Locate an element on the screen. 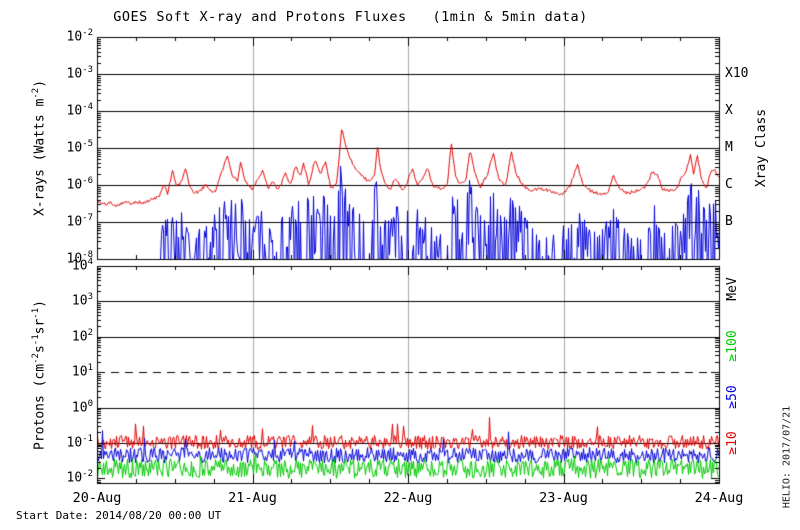  protons-ytick-label: 10² is located at coordinates (82, 336).